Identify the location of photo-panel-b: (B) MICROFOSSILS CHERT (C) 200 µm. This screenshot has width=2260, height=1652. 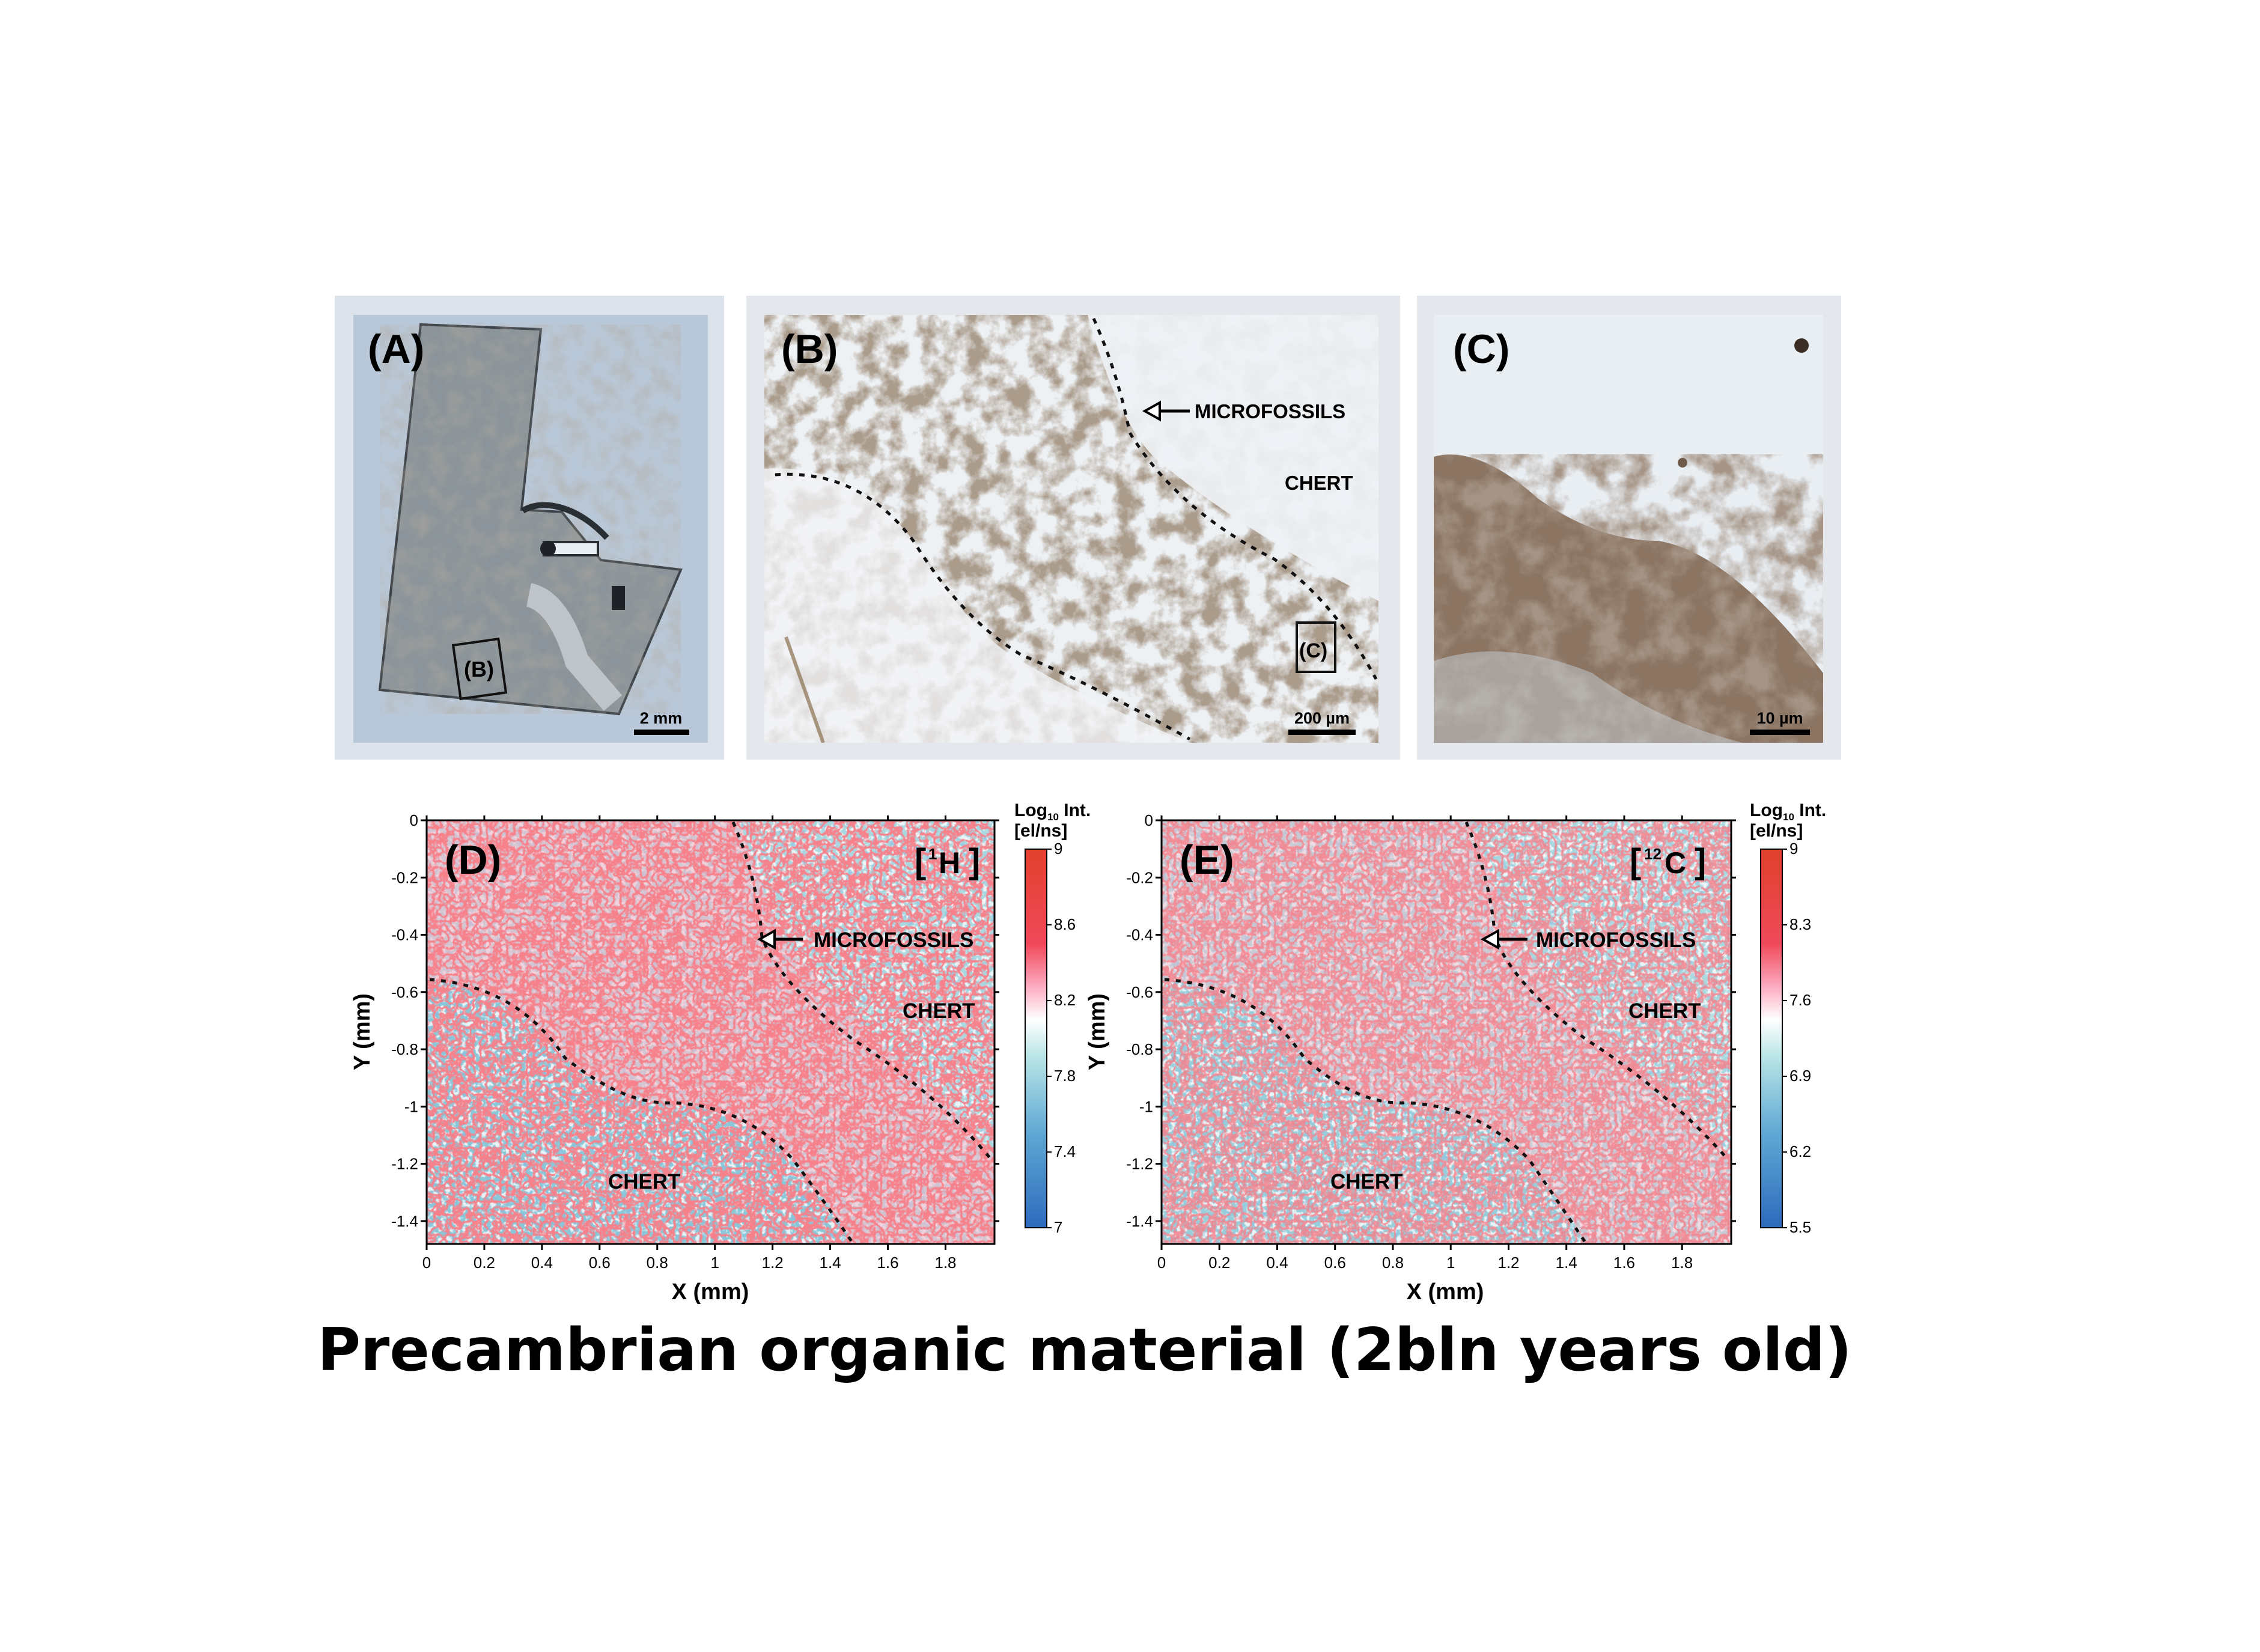
(1073, 528).